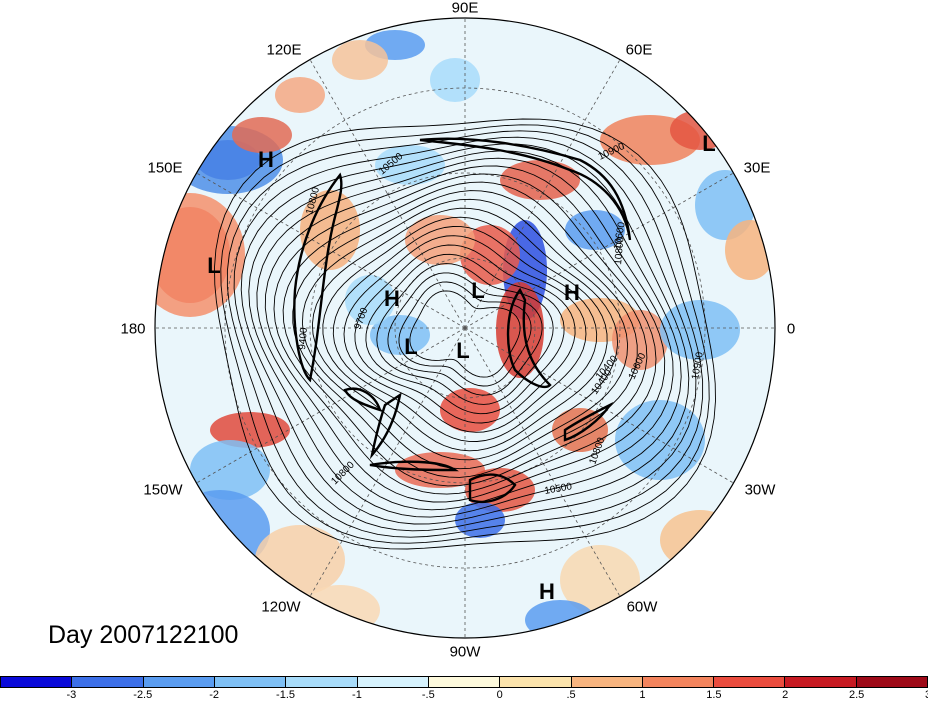 Image resolution: width=928 pixels, height=702 pixels. What do you see at coordinates (559, 489) in the screenshot?
I see `contour-value-label: 10500` at bounding box center [559, 489].